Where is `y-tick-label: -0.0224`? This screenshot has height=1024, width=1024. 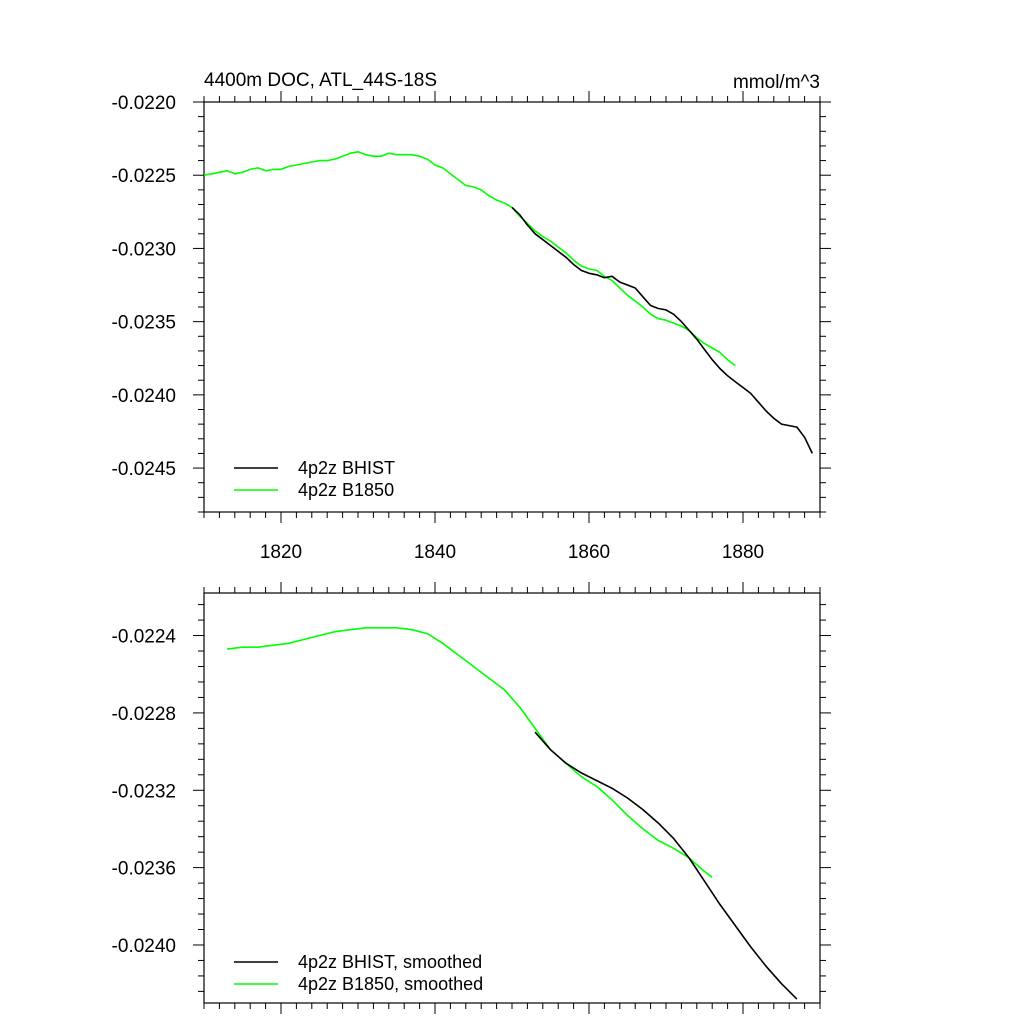 y-tick-label: -0.0224 is located at coordinates (144, 637).